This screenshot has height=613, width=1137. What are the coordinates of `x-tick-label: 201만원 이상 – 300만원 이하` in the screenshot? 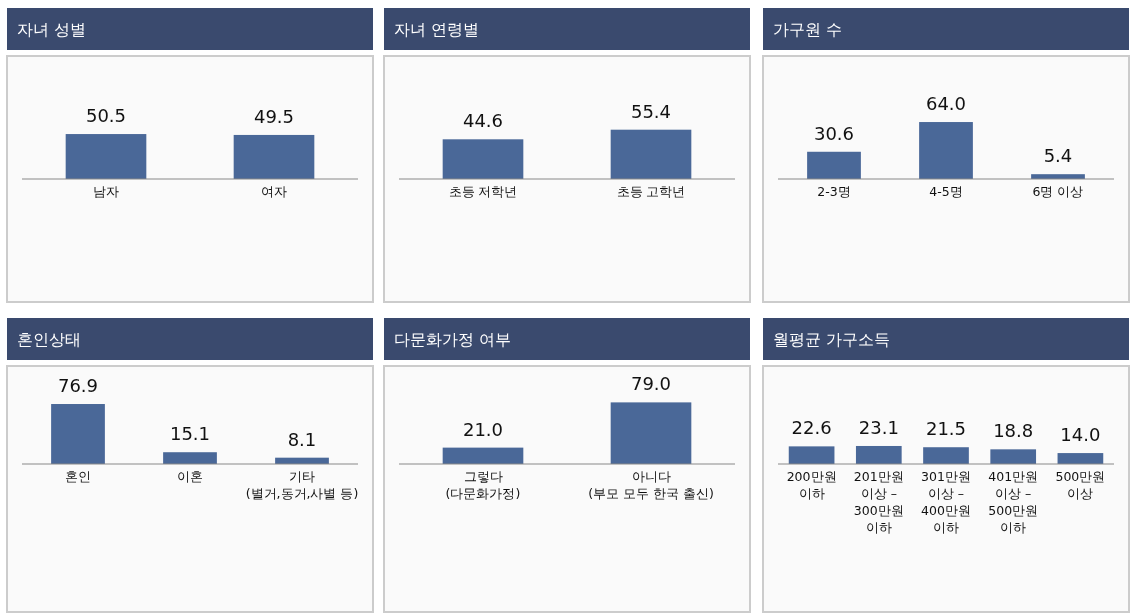 It's located at (878, 502).